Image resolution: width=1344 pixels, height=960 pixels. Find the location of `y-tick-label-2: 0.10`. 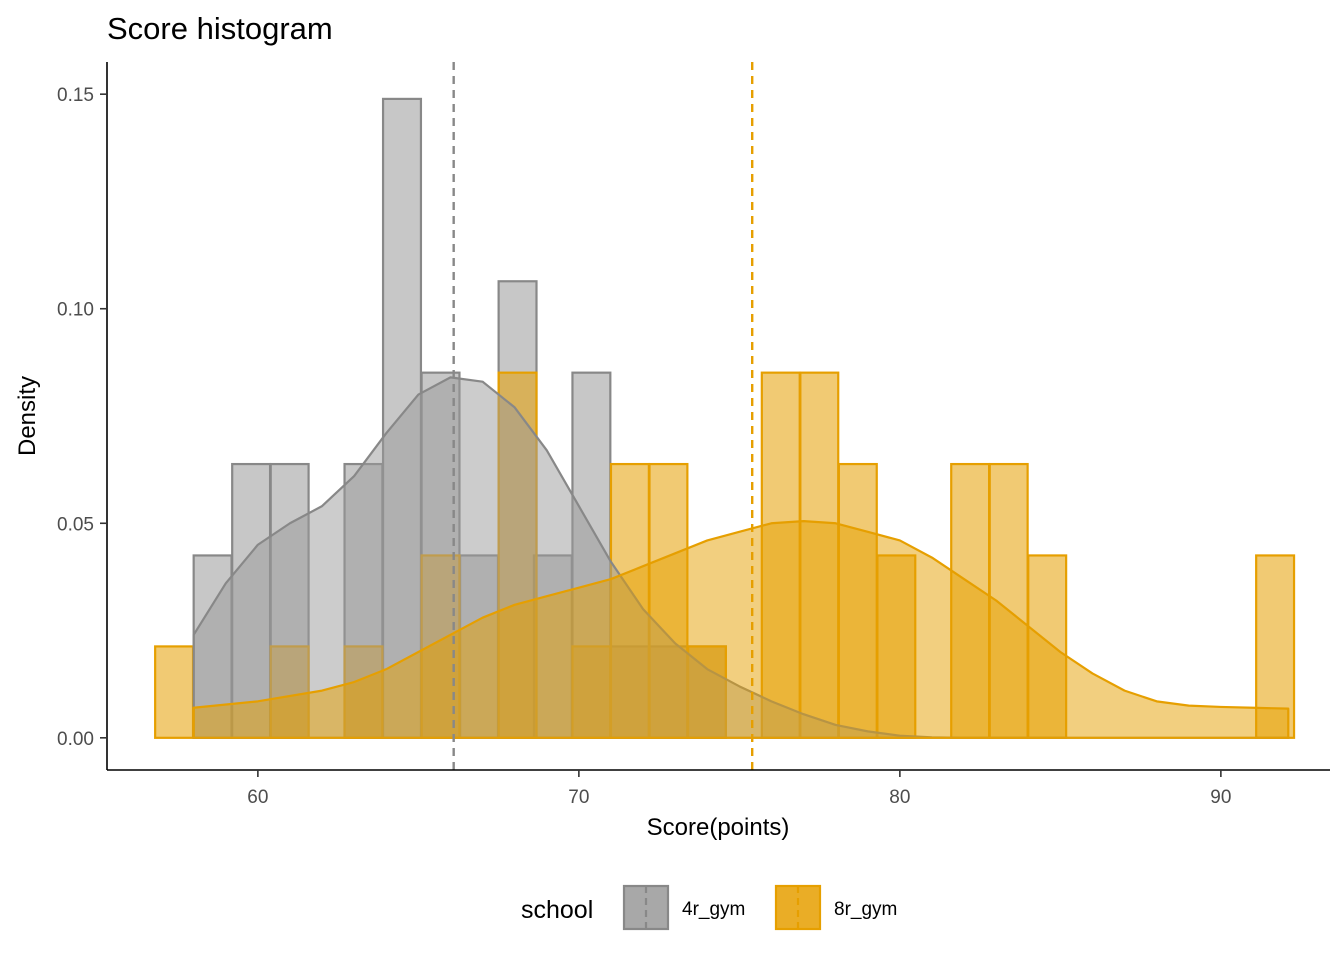

y-tick-label-2: 0.10 is located at coordinates (75, 310).